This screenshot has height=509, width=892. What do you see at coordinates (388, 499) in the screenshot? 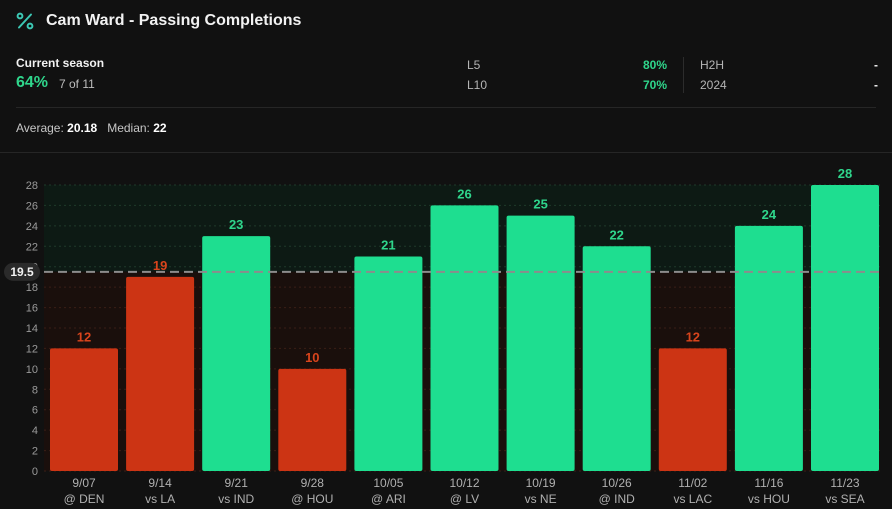
I see `x-tick-opponent: @ ARI` at bounding box center [388, 499].